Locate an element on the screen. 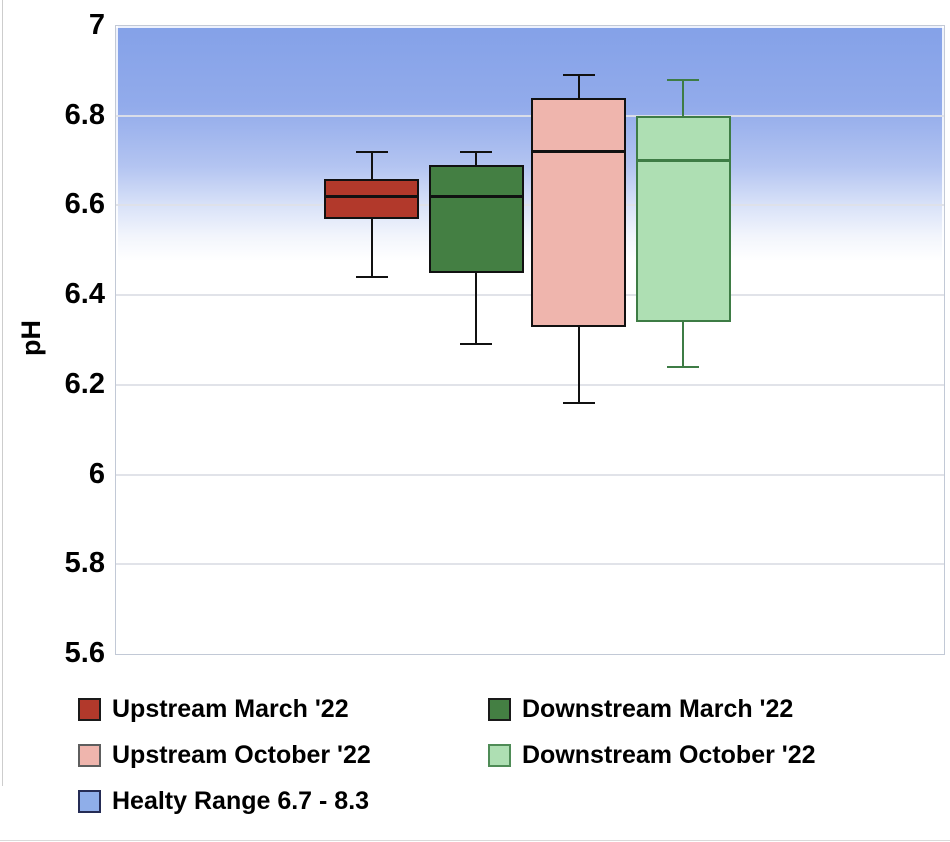  legend-item: Upstream March '22 is located at coordinates (283, 709).